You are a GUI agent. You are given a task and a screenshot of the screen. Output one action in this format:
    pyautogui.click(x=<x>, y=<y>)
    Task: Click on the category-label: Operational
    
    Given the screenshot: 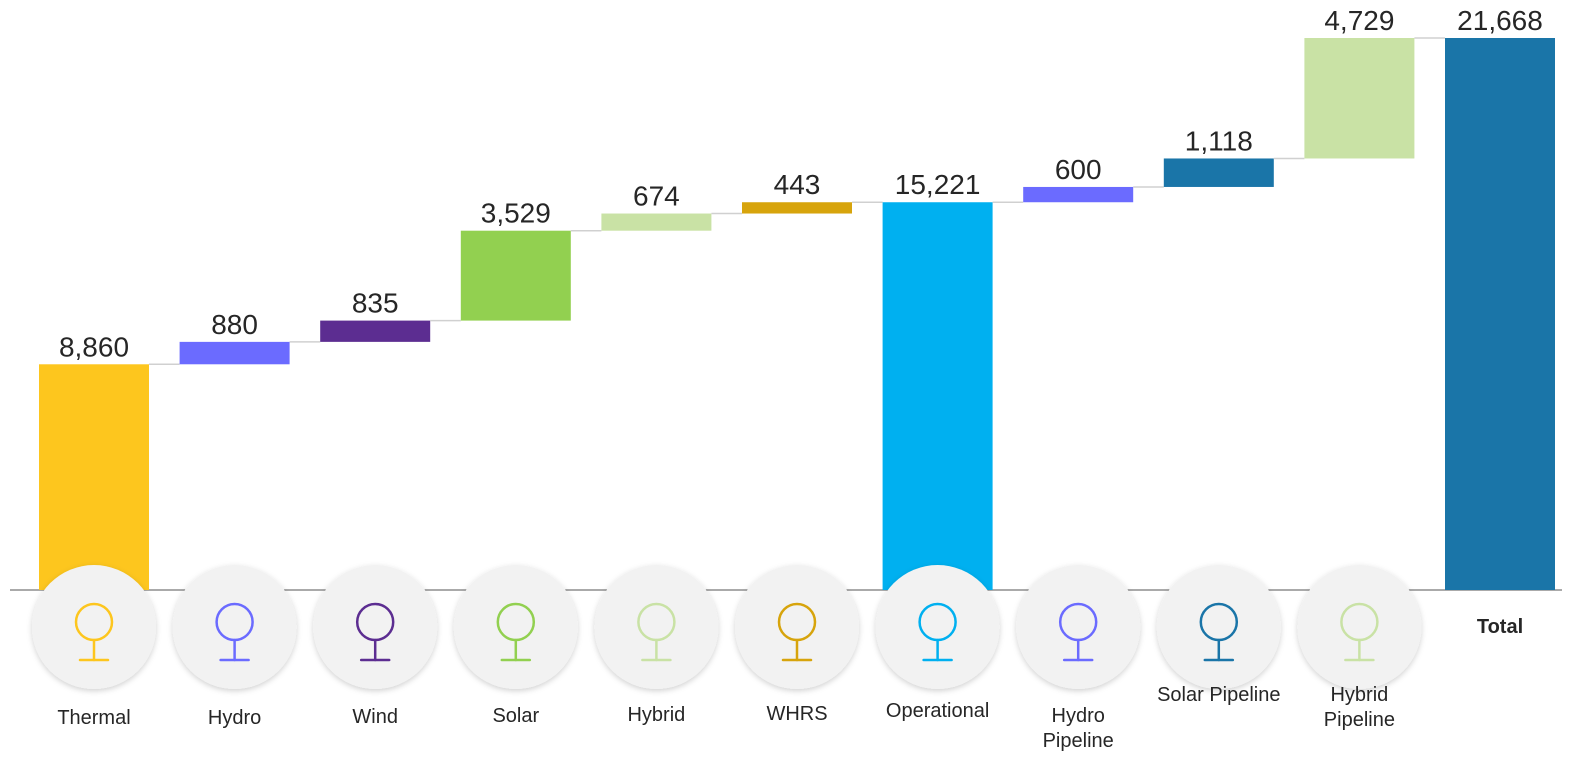 What is the action you would take?
    pyautogui.click(x=937, y=711)
    